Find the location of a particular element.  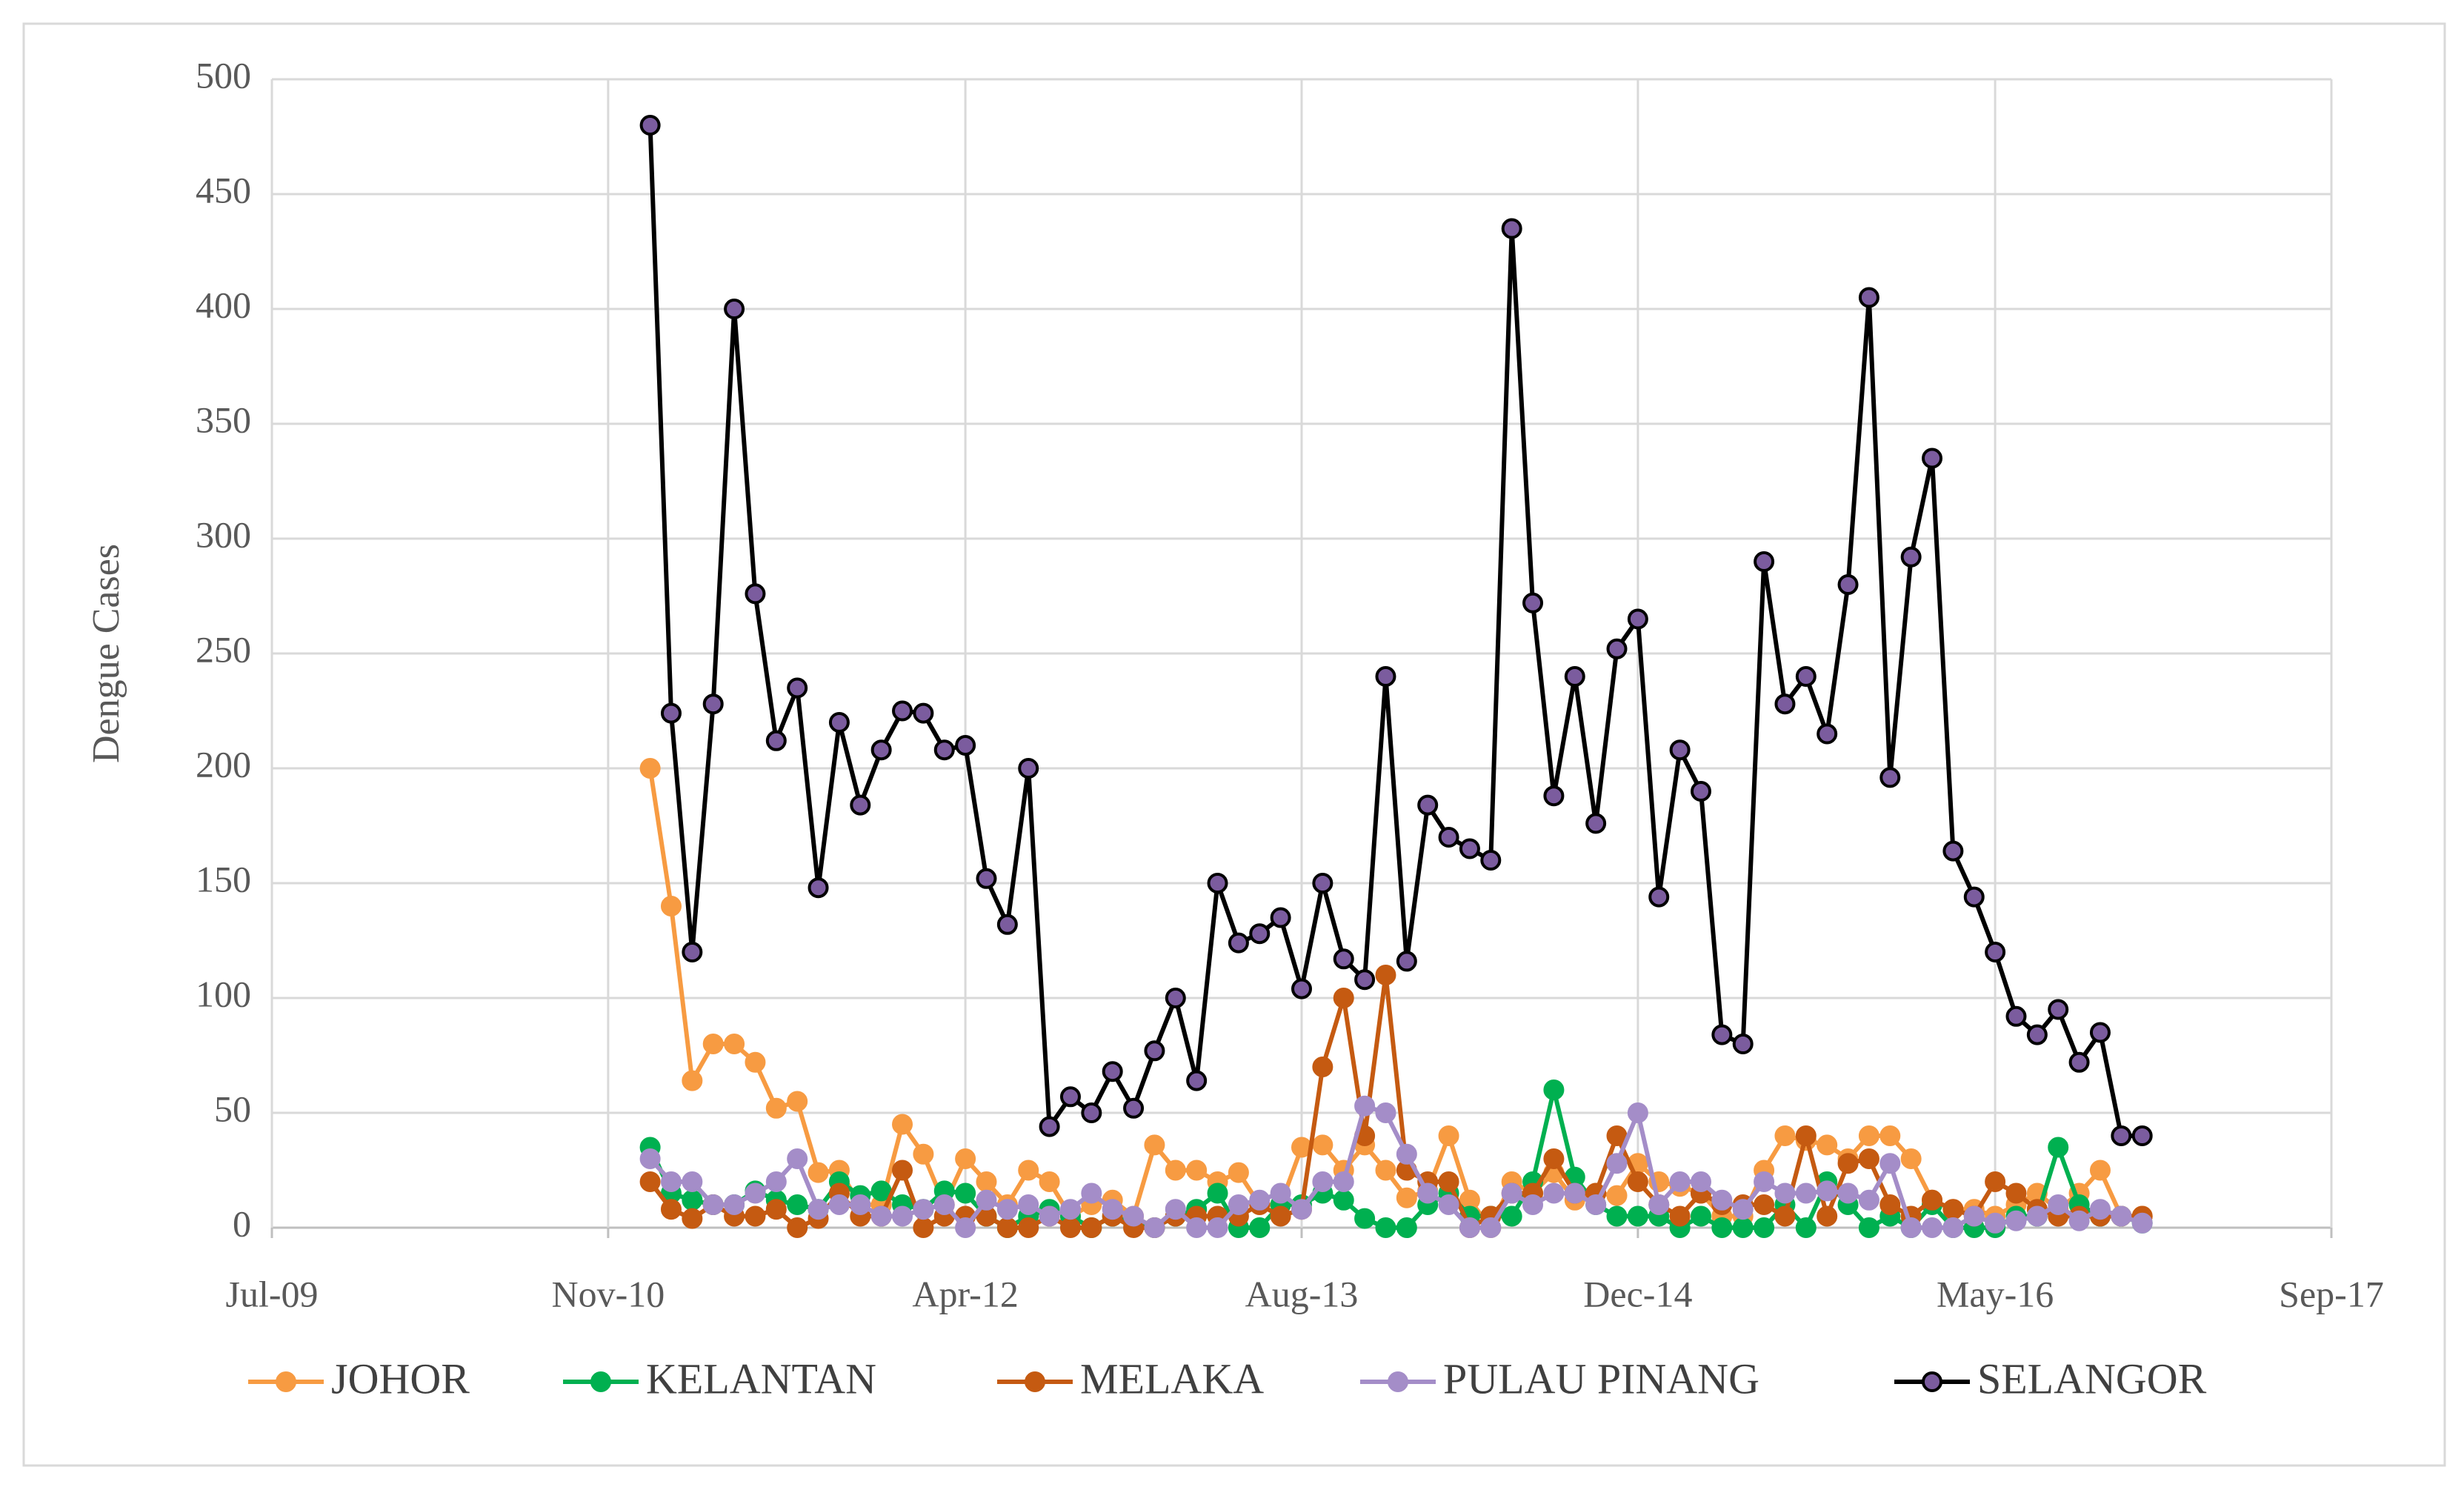

legend-label: JOHOR is located at coordinates (400, 1378).